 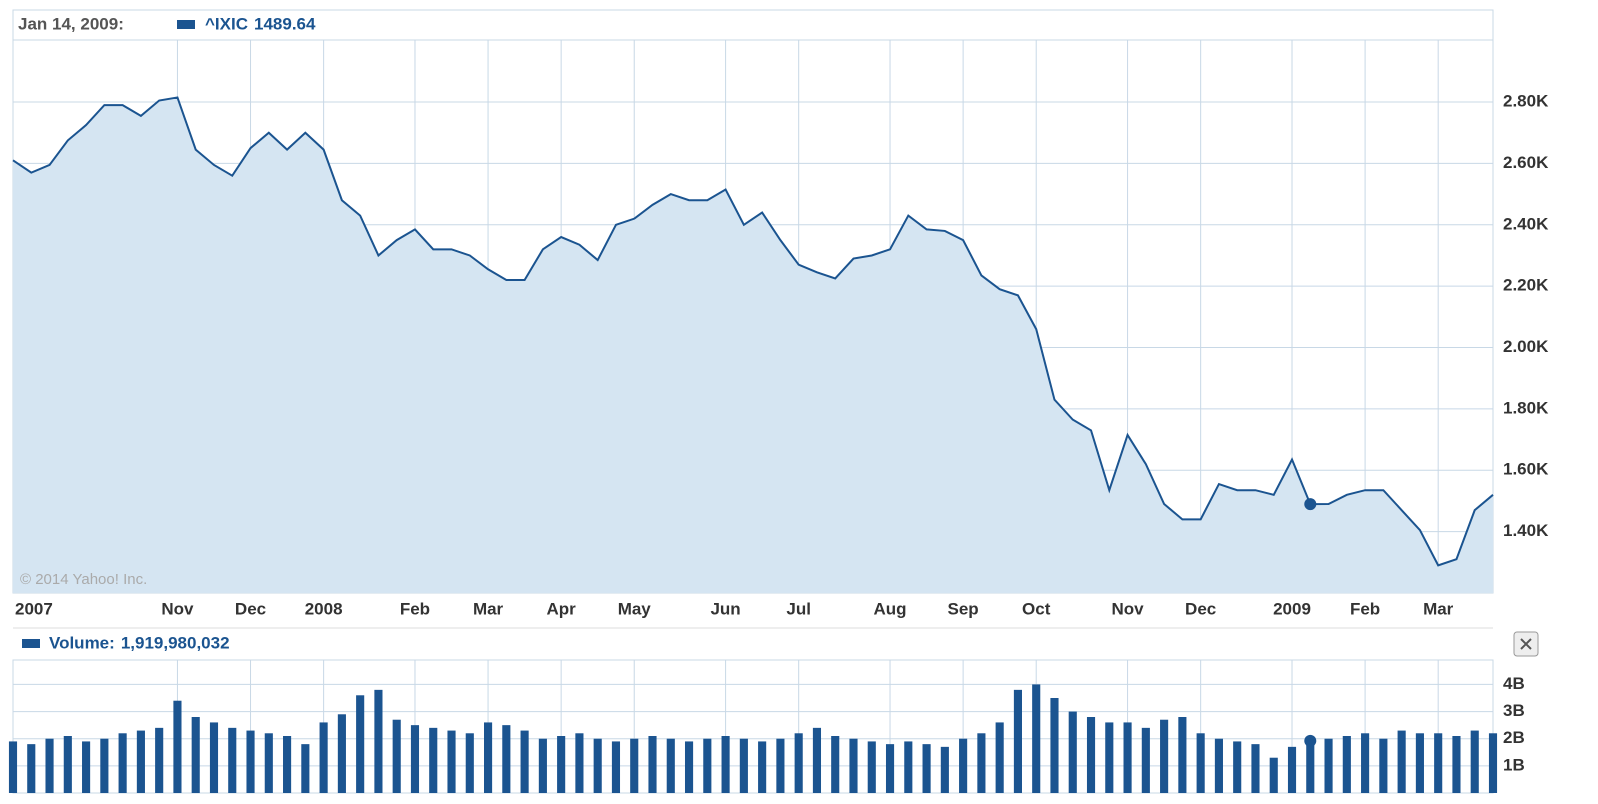 I want to click on x-tick-label: 2008, so click(x=324, y=608).